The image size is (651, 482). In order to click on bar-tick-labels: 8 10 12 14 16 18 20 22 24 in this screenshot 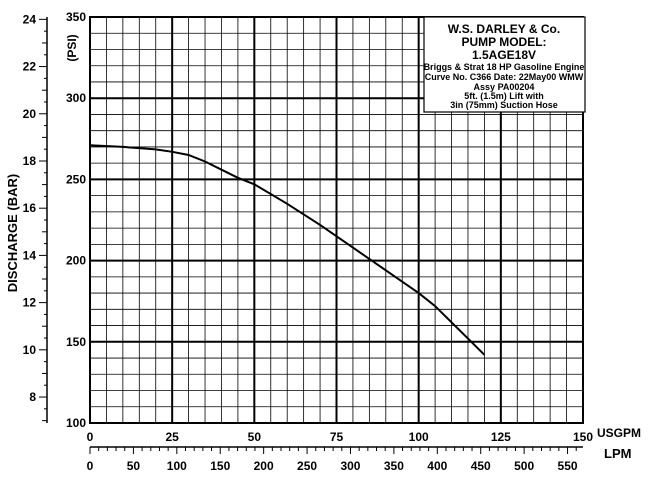, I will do `click(35, 217)`.